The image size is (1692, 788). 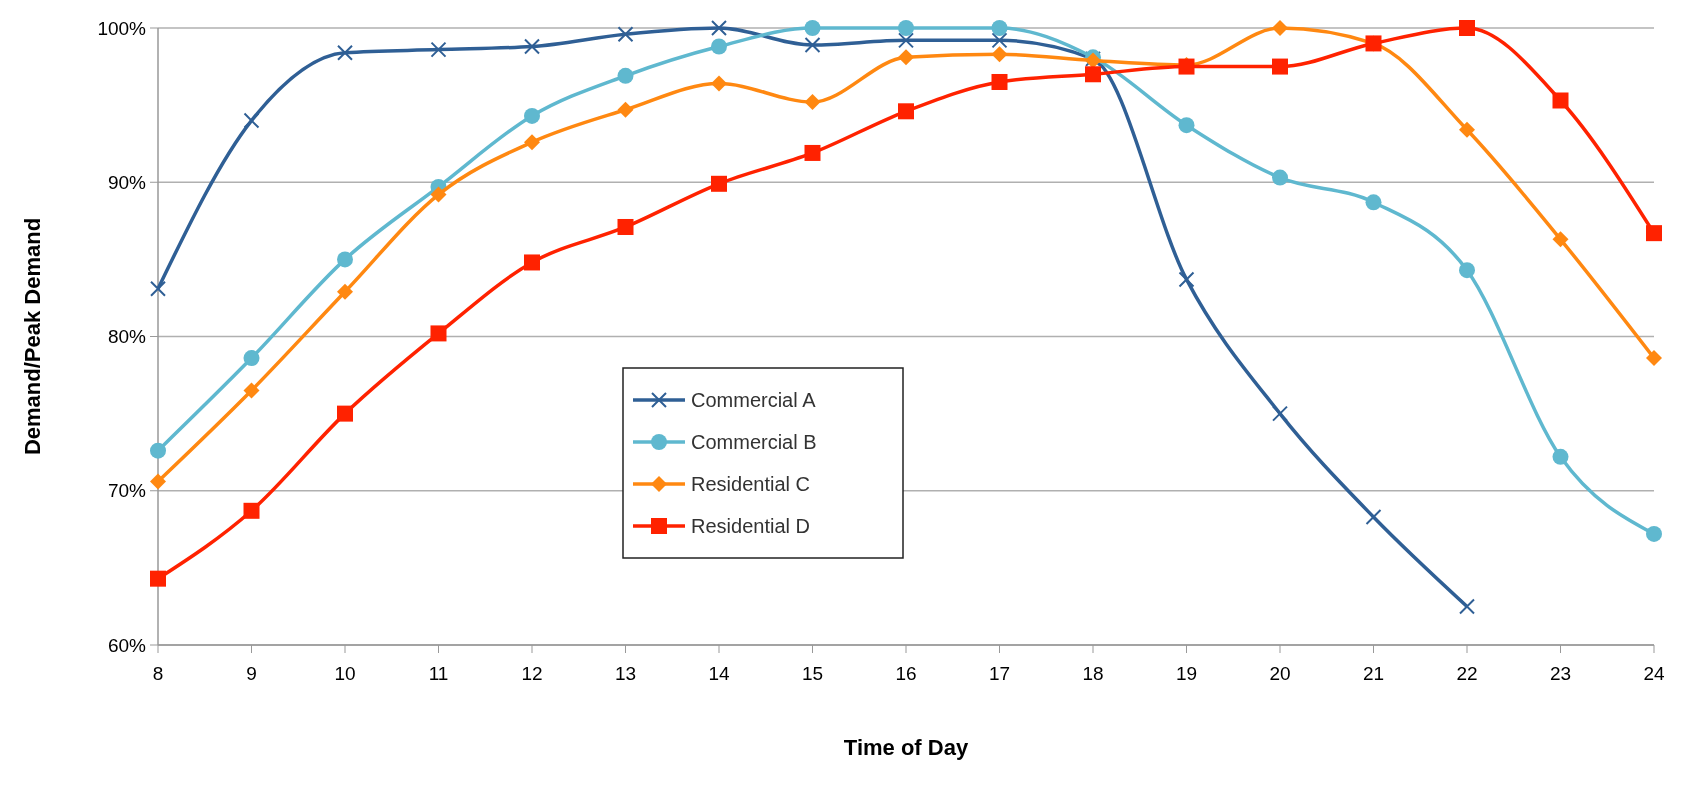 What do you see at coordinates (1560, 673) in the screenshot?
I see `x-tick-label: 23` at bounding box center [1560, 673].